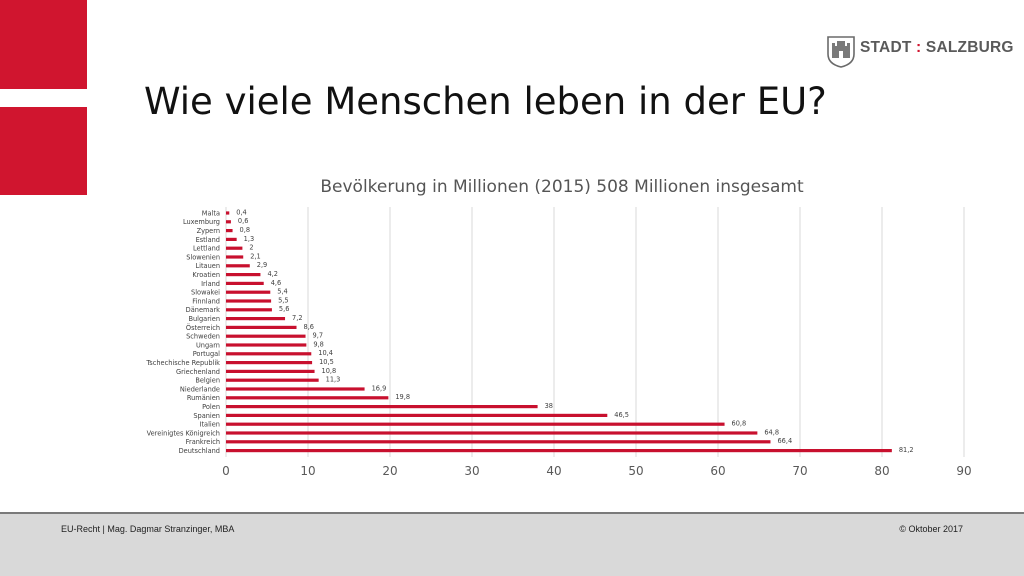  Describe the element at coordinates (799, 471) in the screenshot. I see `x-tick-label: 70` at that location.